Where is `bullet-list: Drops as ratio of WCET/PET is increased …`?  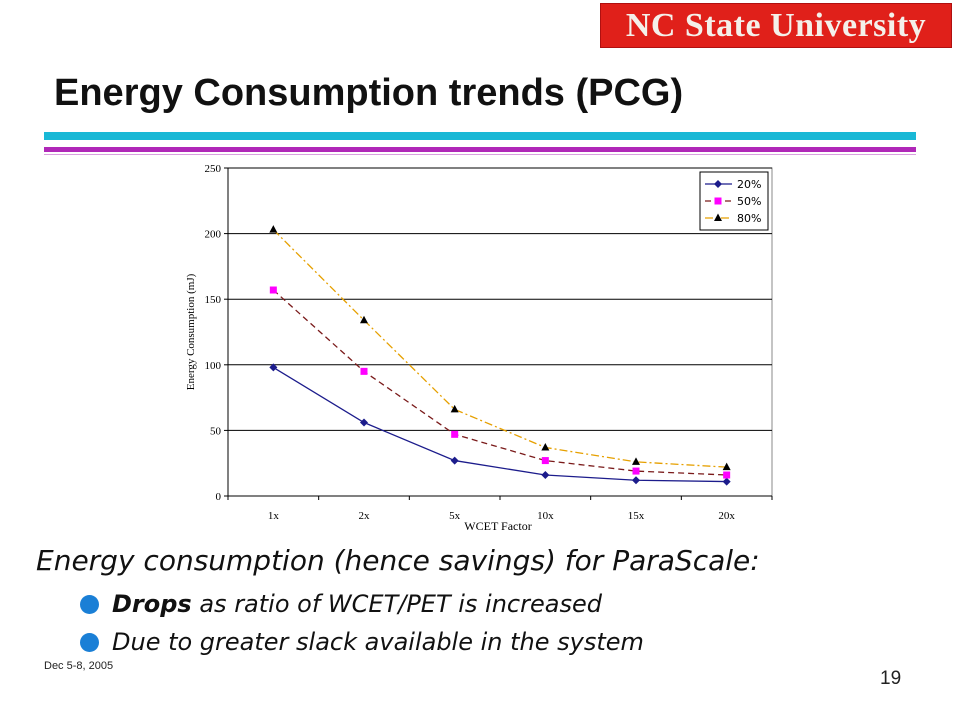 bullet-list: Drops as ratio of WCET/PET is increased … is located at coordinates (358, 623).